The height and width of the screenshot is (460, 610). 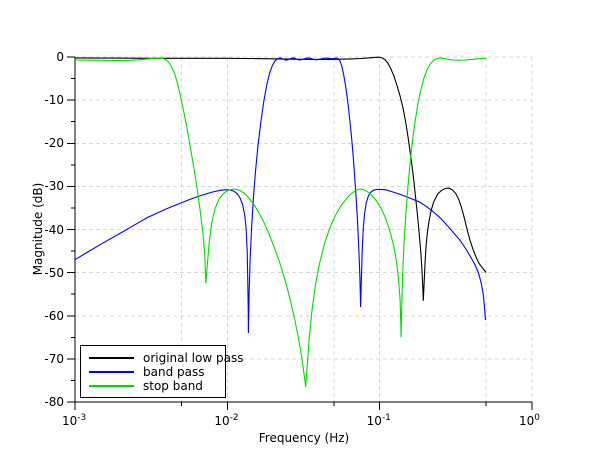 What do you see at coordinates (378, 420) in the screenshot?
I see `x-tick-label: 10-1` at bounding box center [378, 420].